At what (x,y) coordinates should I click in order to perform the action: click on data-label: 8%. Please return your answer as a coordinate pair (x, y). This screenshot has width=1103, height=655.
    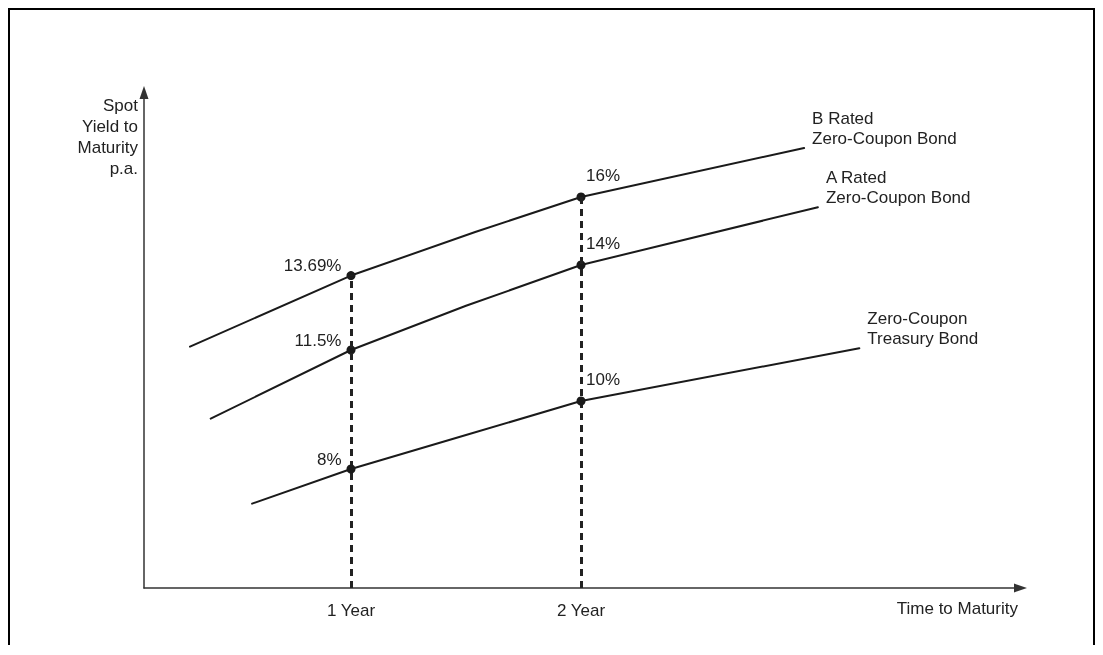
    Looking at the image, I should click on (329, 459).